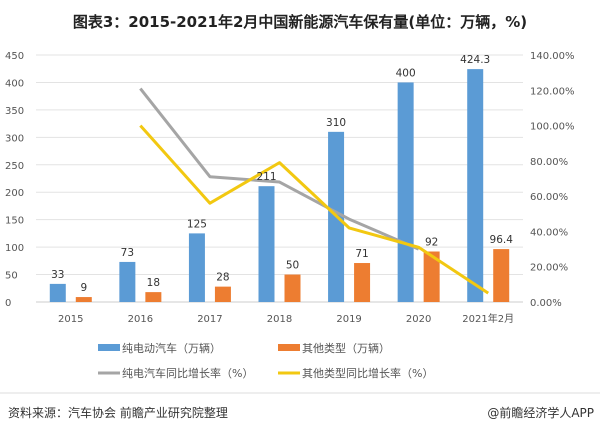  What do you see at coordinates (406, 73) in the screenshot?
I see `data-label: 400` at bounding box center [406, 73].